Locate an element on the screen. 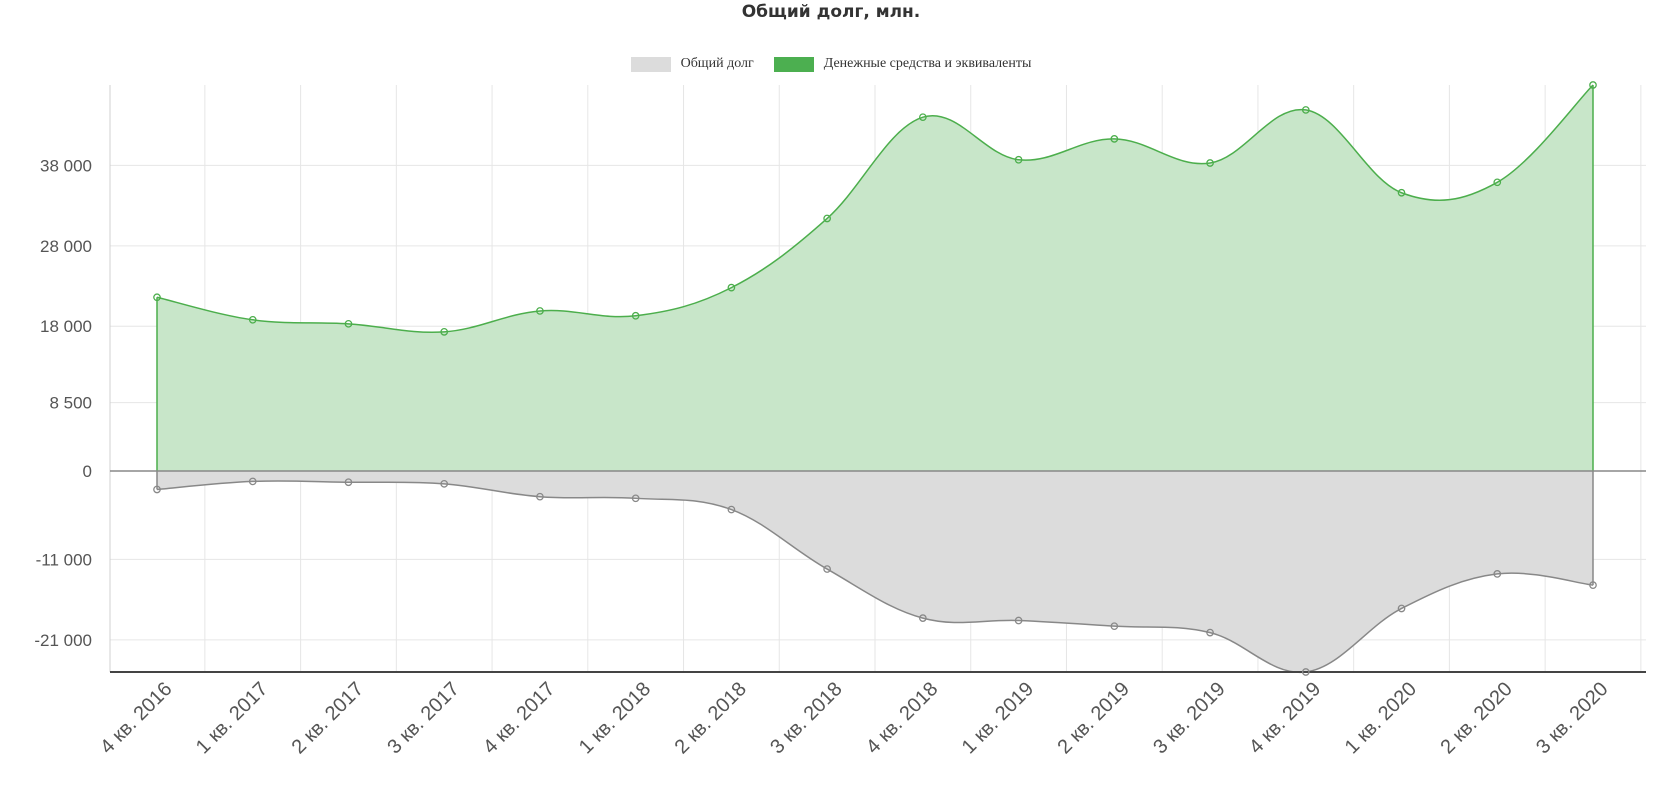 The height and width of the screenshot is (788, 1662). legend-swatch-cash is located at coordinates (793, 64).